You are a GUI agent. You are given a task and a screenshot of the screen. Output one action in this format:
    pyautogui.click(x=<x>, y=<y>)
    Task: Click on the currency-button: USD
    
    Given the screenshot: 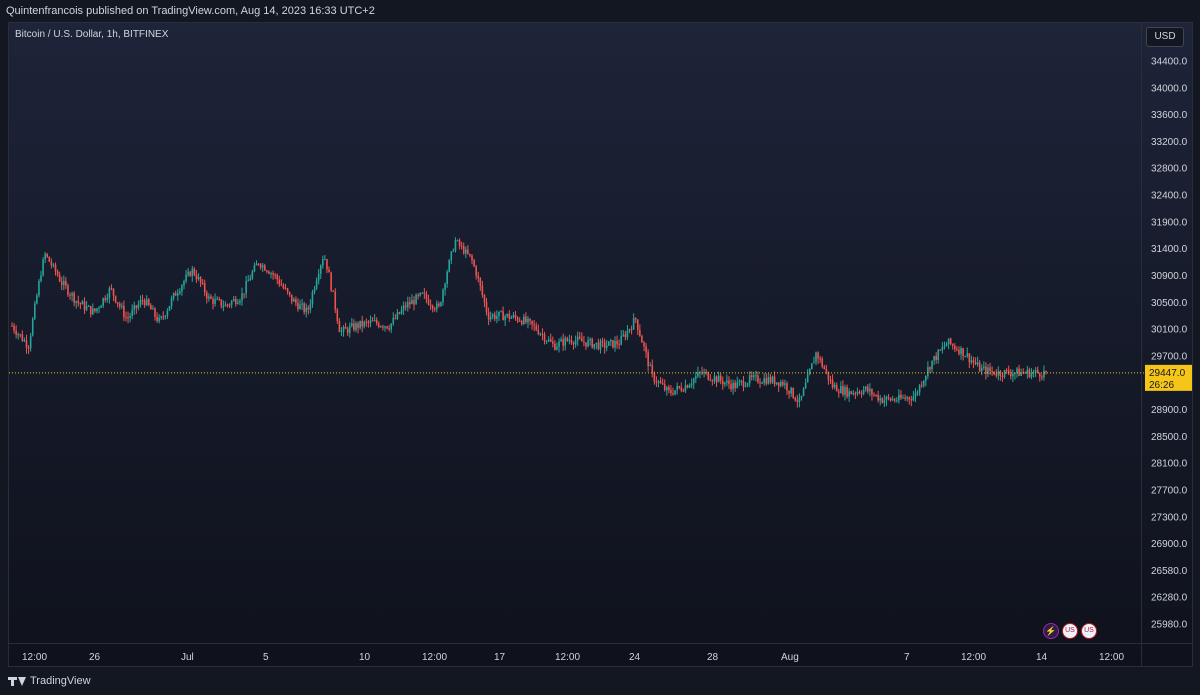 What is the action you would take?
    pyautogui.click(x=1165, y=37)
    